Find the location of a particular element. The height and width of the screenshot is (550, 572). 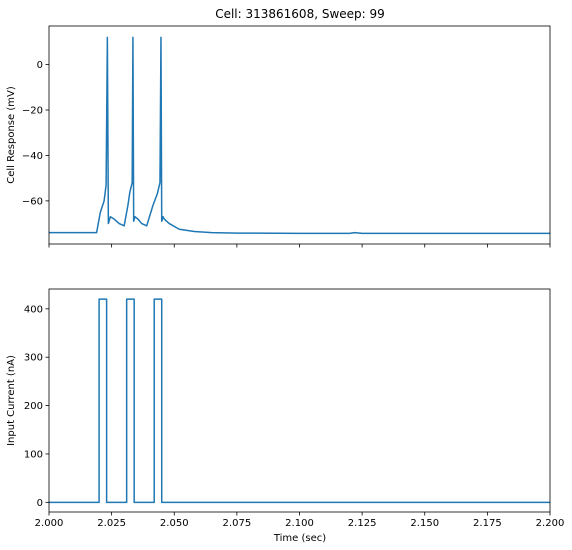

chart-title: Cell: 313861608, Sweep: 99 is located at coordinates (300, 14).